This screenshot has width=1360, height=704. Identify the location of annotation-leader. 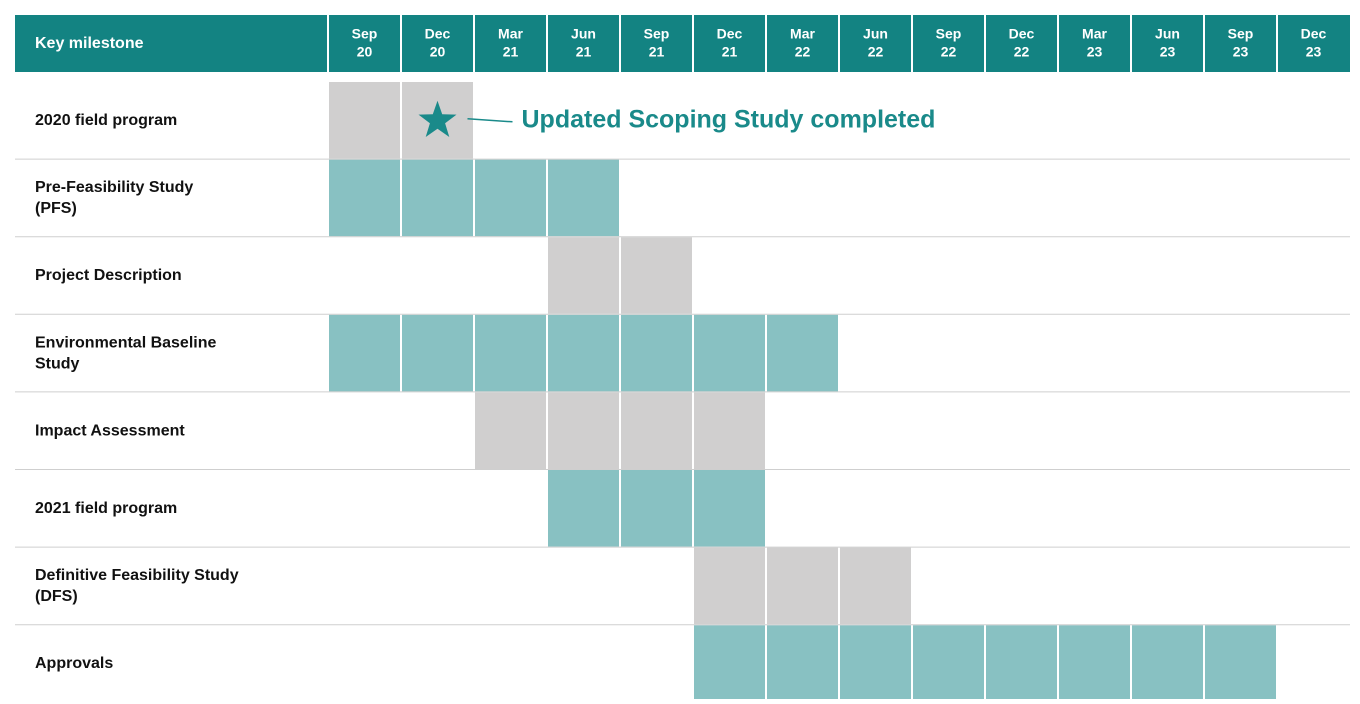
(490, 120).